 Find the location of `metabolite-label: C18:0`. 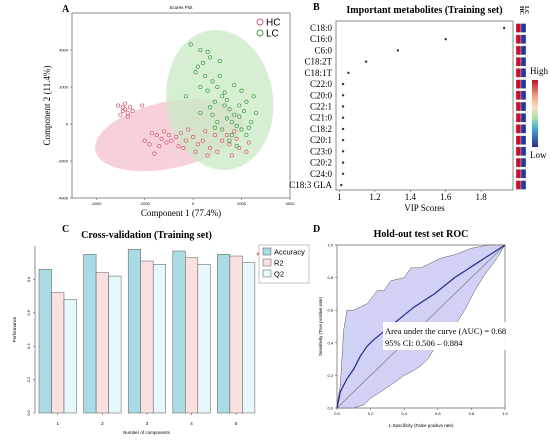

metabolite-label: C18:0 is located at coordinates (321, 28).